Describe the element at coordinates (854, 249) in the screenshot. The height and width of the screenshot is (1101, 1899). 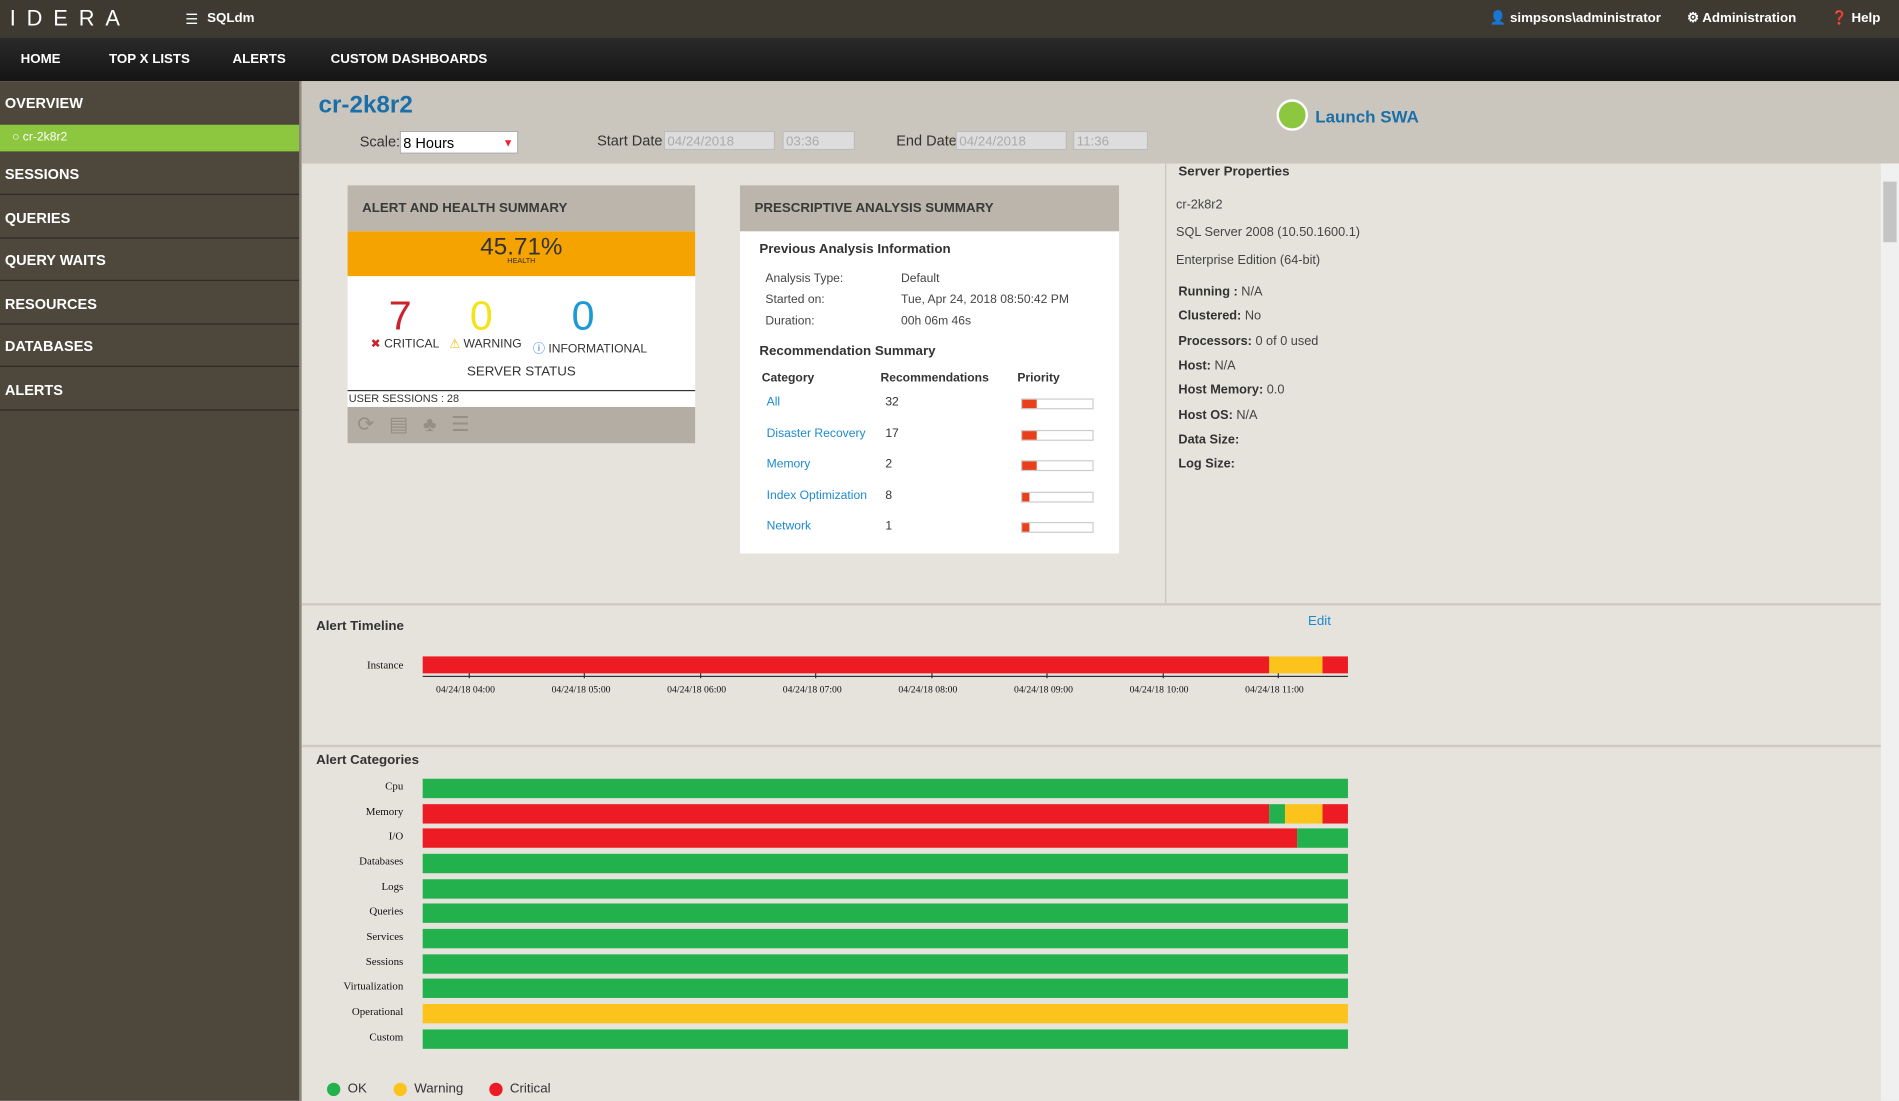
I see `previous-heading: Previous Analysis Information` at that location.